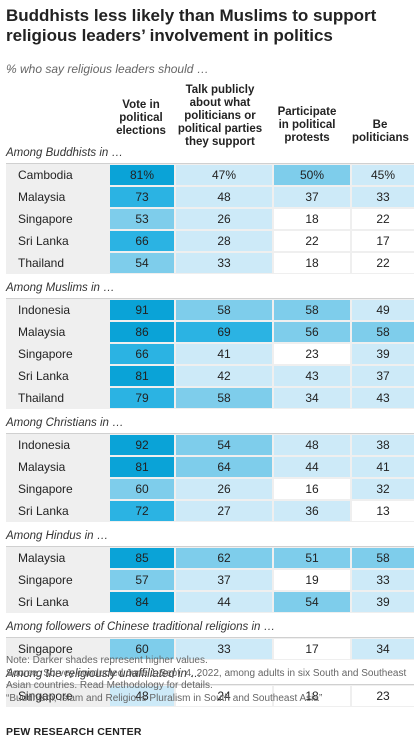  Describe the element at coordinates (210, 489) in the screenshot. I see `table-row: Singapore 60 26 16 32` at that location.